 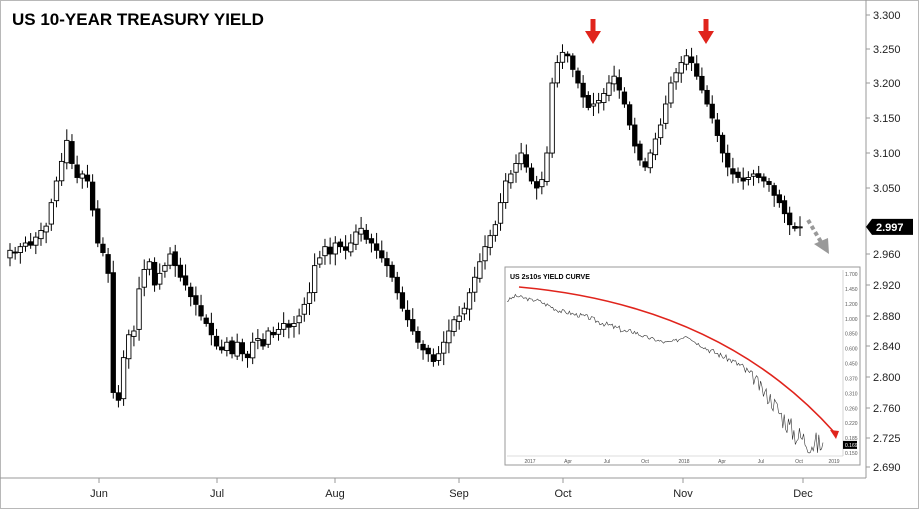 I want to click on inset-y-tick-label: 0.260, so click(x=851, y=409).